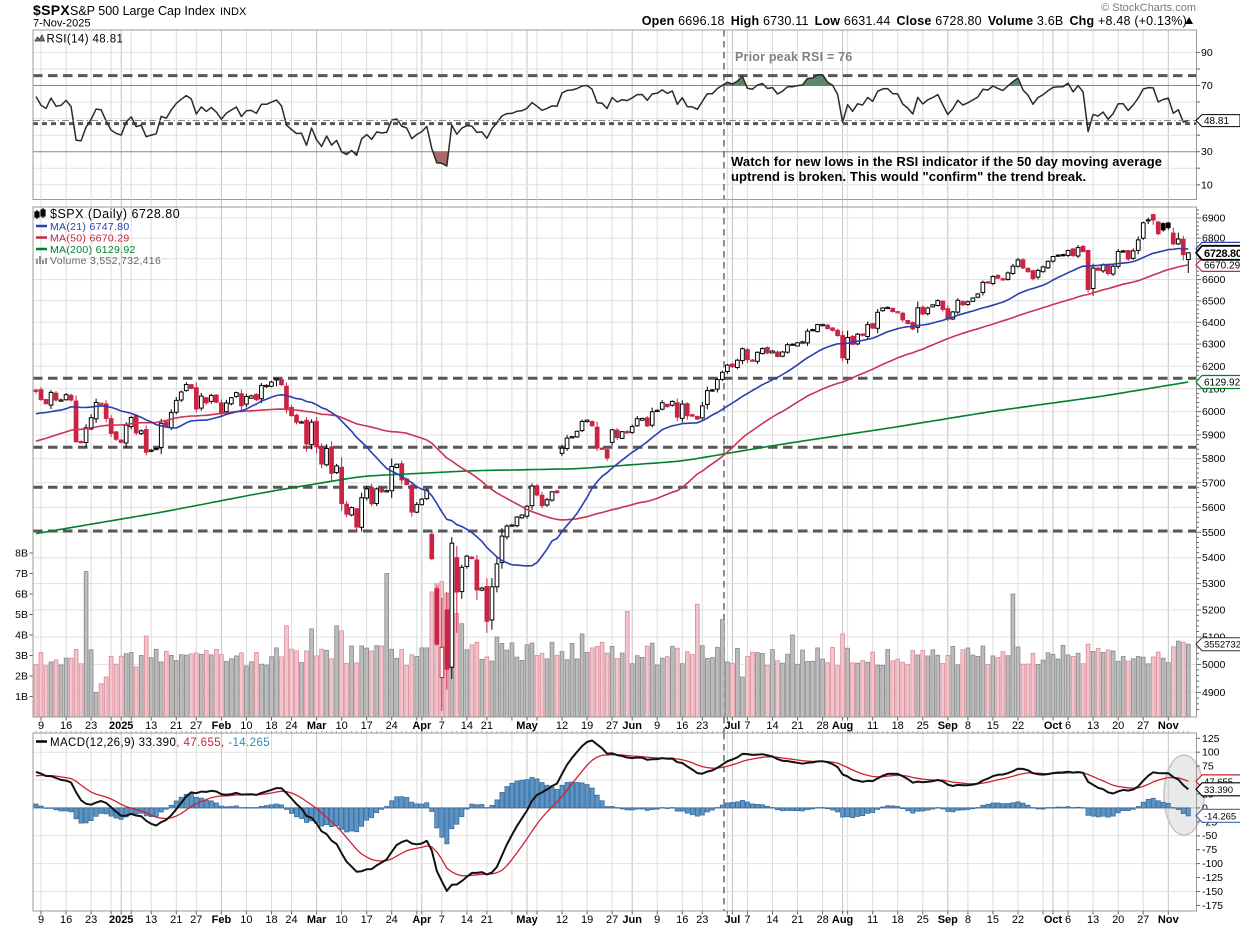 The height and width of the screenshot is (933, 1240). I want to click on svg-text: 6200, so click(1214, 367).